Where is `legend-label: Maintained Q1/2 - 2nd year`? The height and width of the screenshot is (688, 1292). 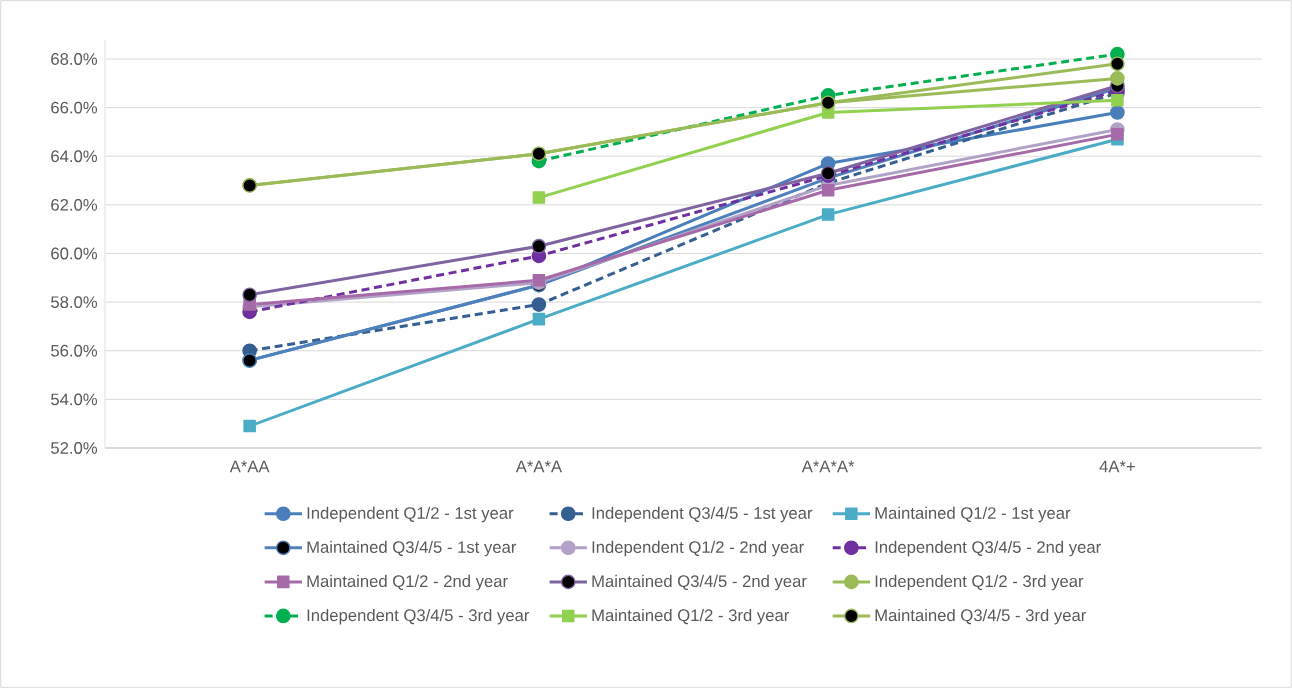
legend-label: Maintained Q1/2 - 2nd year is located at coordinates (407, 582).